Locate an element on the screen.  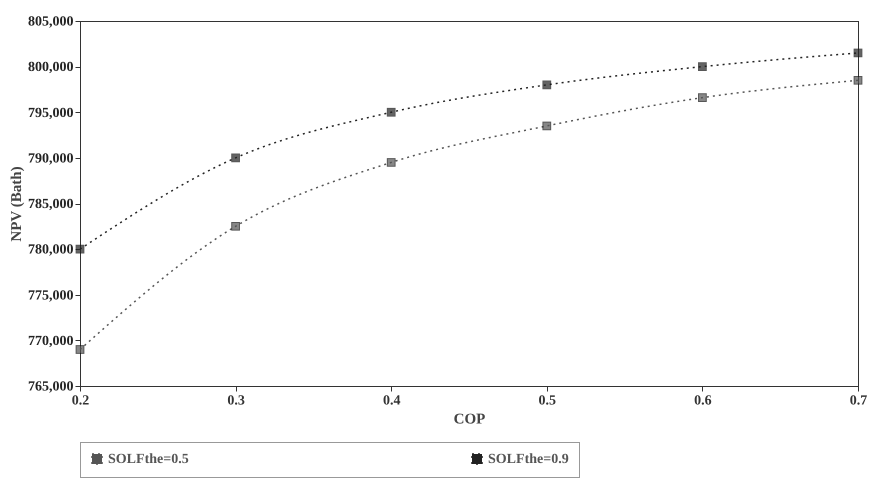
x-tick-label: 0.5 is located at coordinates (547, 401).